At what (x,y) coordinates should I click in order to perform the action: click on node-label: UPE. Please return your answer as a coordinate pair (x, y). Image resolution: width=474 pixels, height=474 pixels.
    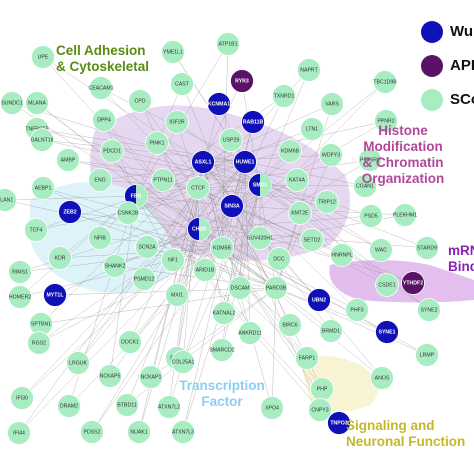
    Looking at the image, I should click on (43, 57).